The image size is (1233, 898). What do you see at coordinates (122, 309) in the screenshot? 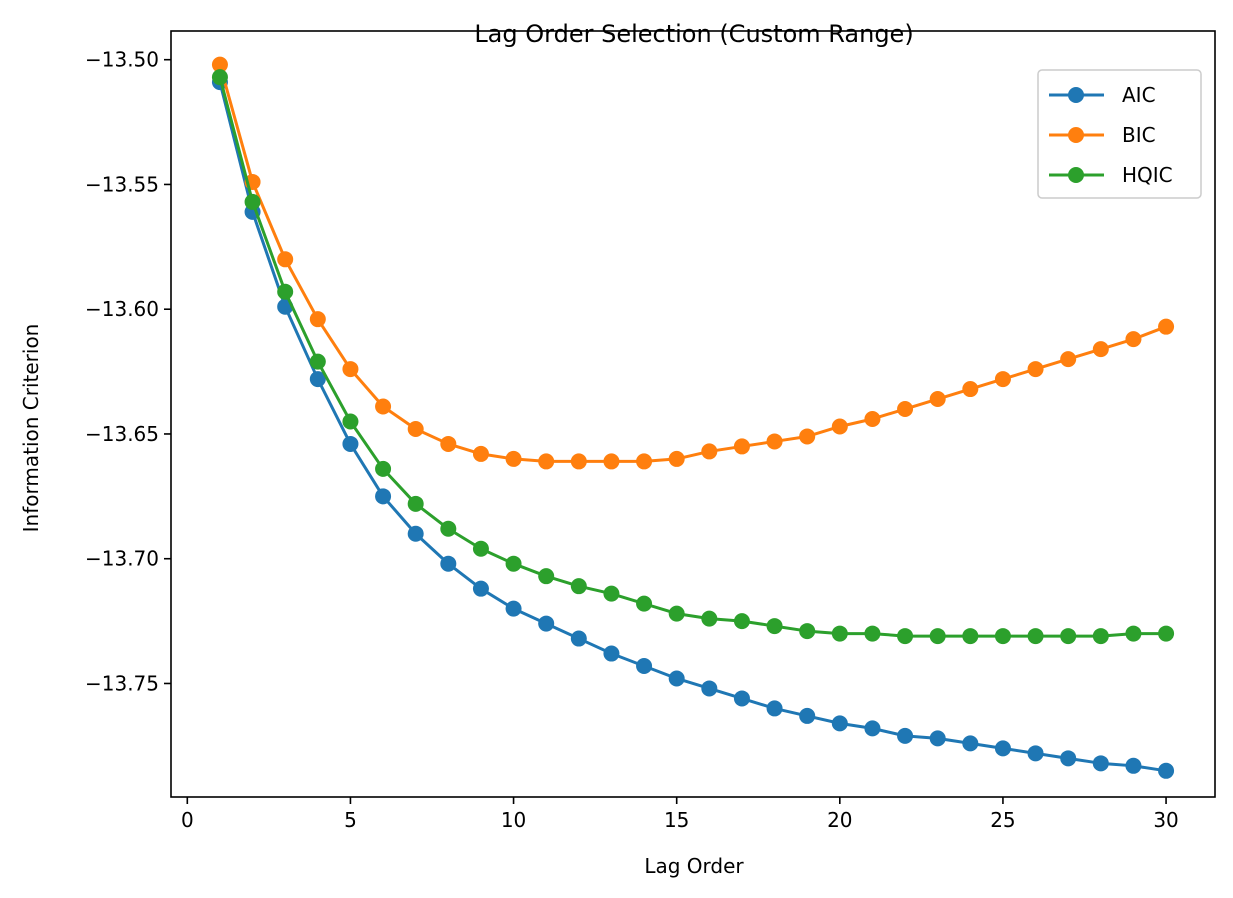
I see `y-tick-label: −13.60` at bounding box center [122, 309].